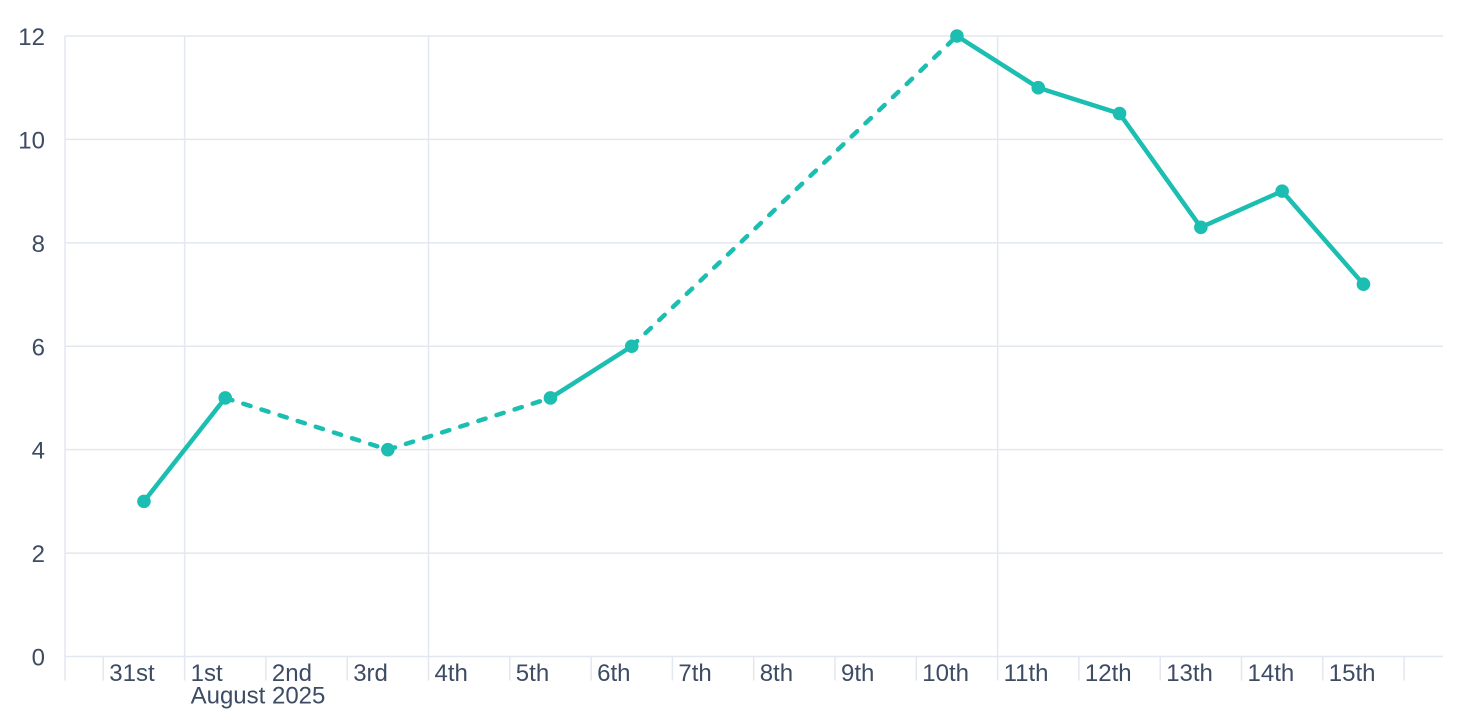 The image size is (1464, 726). Describe the element at coordinates (258, 696) in the screenshot. I see `x-axis-month-label: August 2025` at that location.